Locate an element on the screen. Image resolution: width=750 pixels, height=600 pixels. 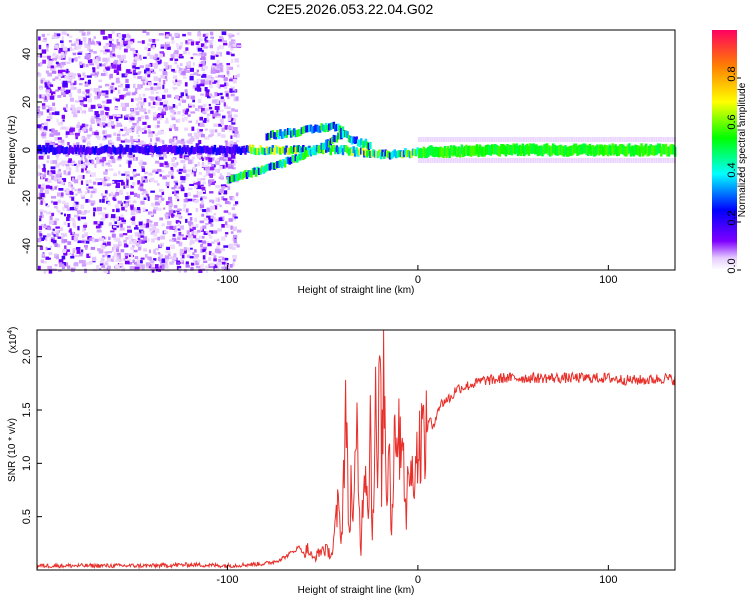
colorbar-tick-label: 0.0 is located at coordinates (732, 265).